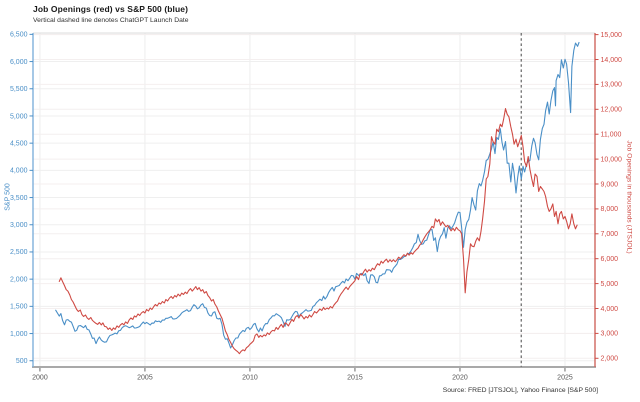 This screenshot has height=402, width=640. What do you see at coordinates (19, 198) in the screenshot?
I see `left-tick-label: 3,500` at bounding box center [19, 198].